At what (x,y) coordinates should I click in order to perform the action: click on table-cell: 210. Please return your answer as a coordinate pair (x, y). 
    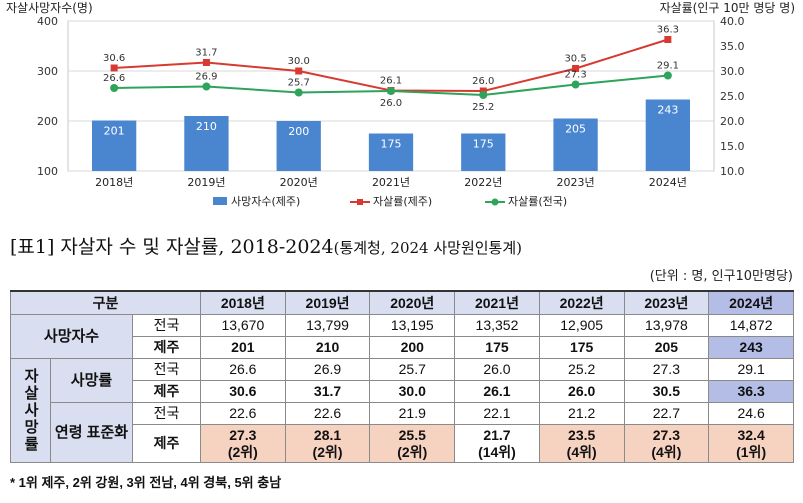
    Looking at the image, I should click on (327, 347).